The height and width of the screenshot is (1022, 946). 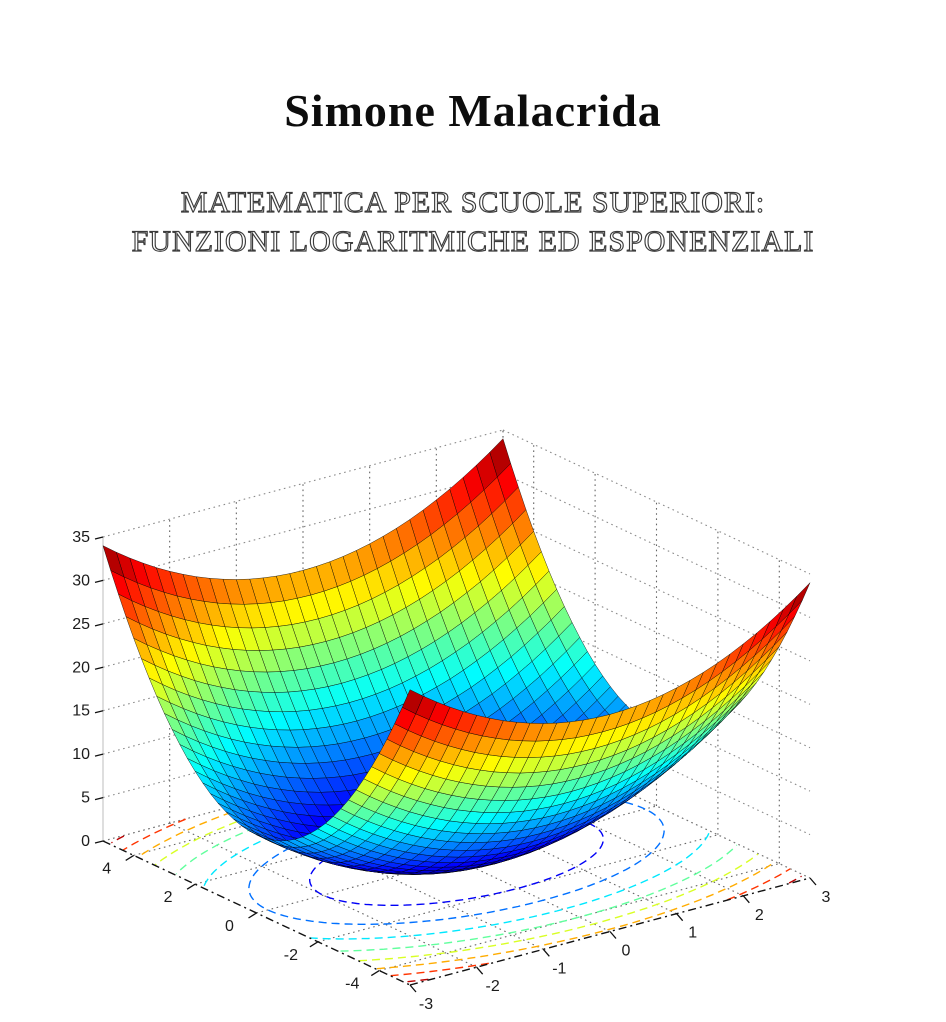 I want to click on z-tick-label: 10, so click(x=81, y=754).